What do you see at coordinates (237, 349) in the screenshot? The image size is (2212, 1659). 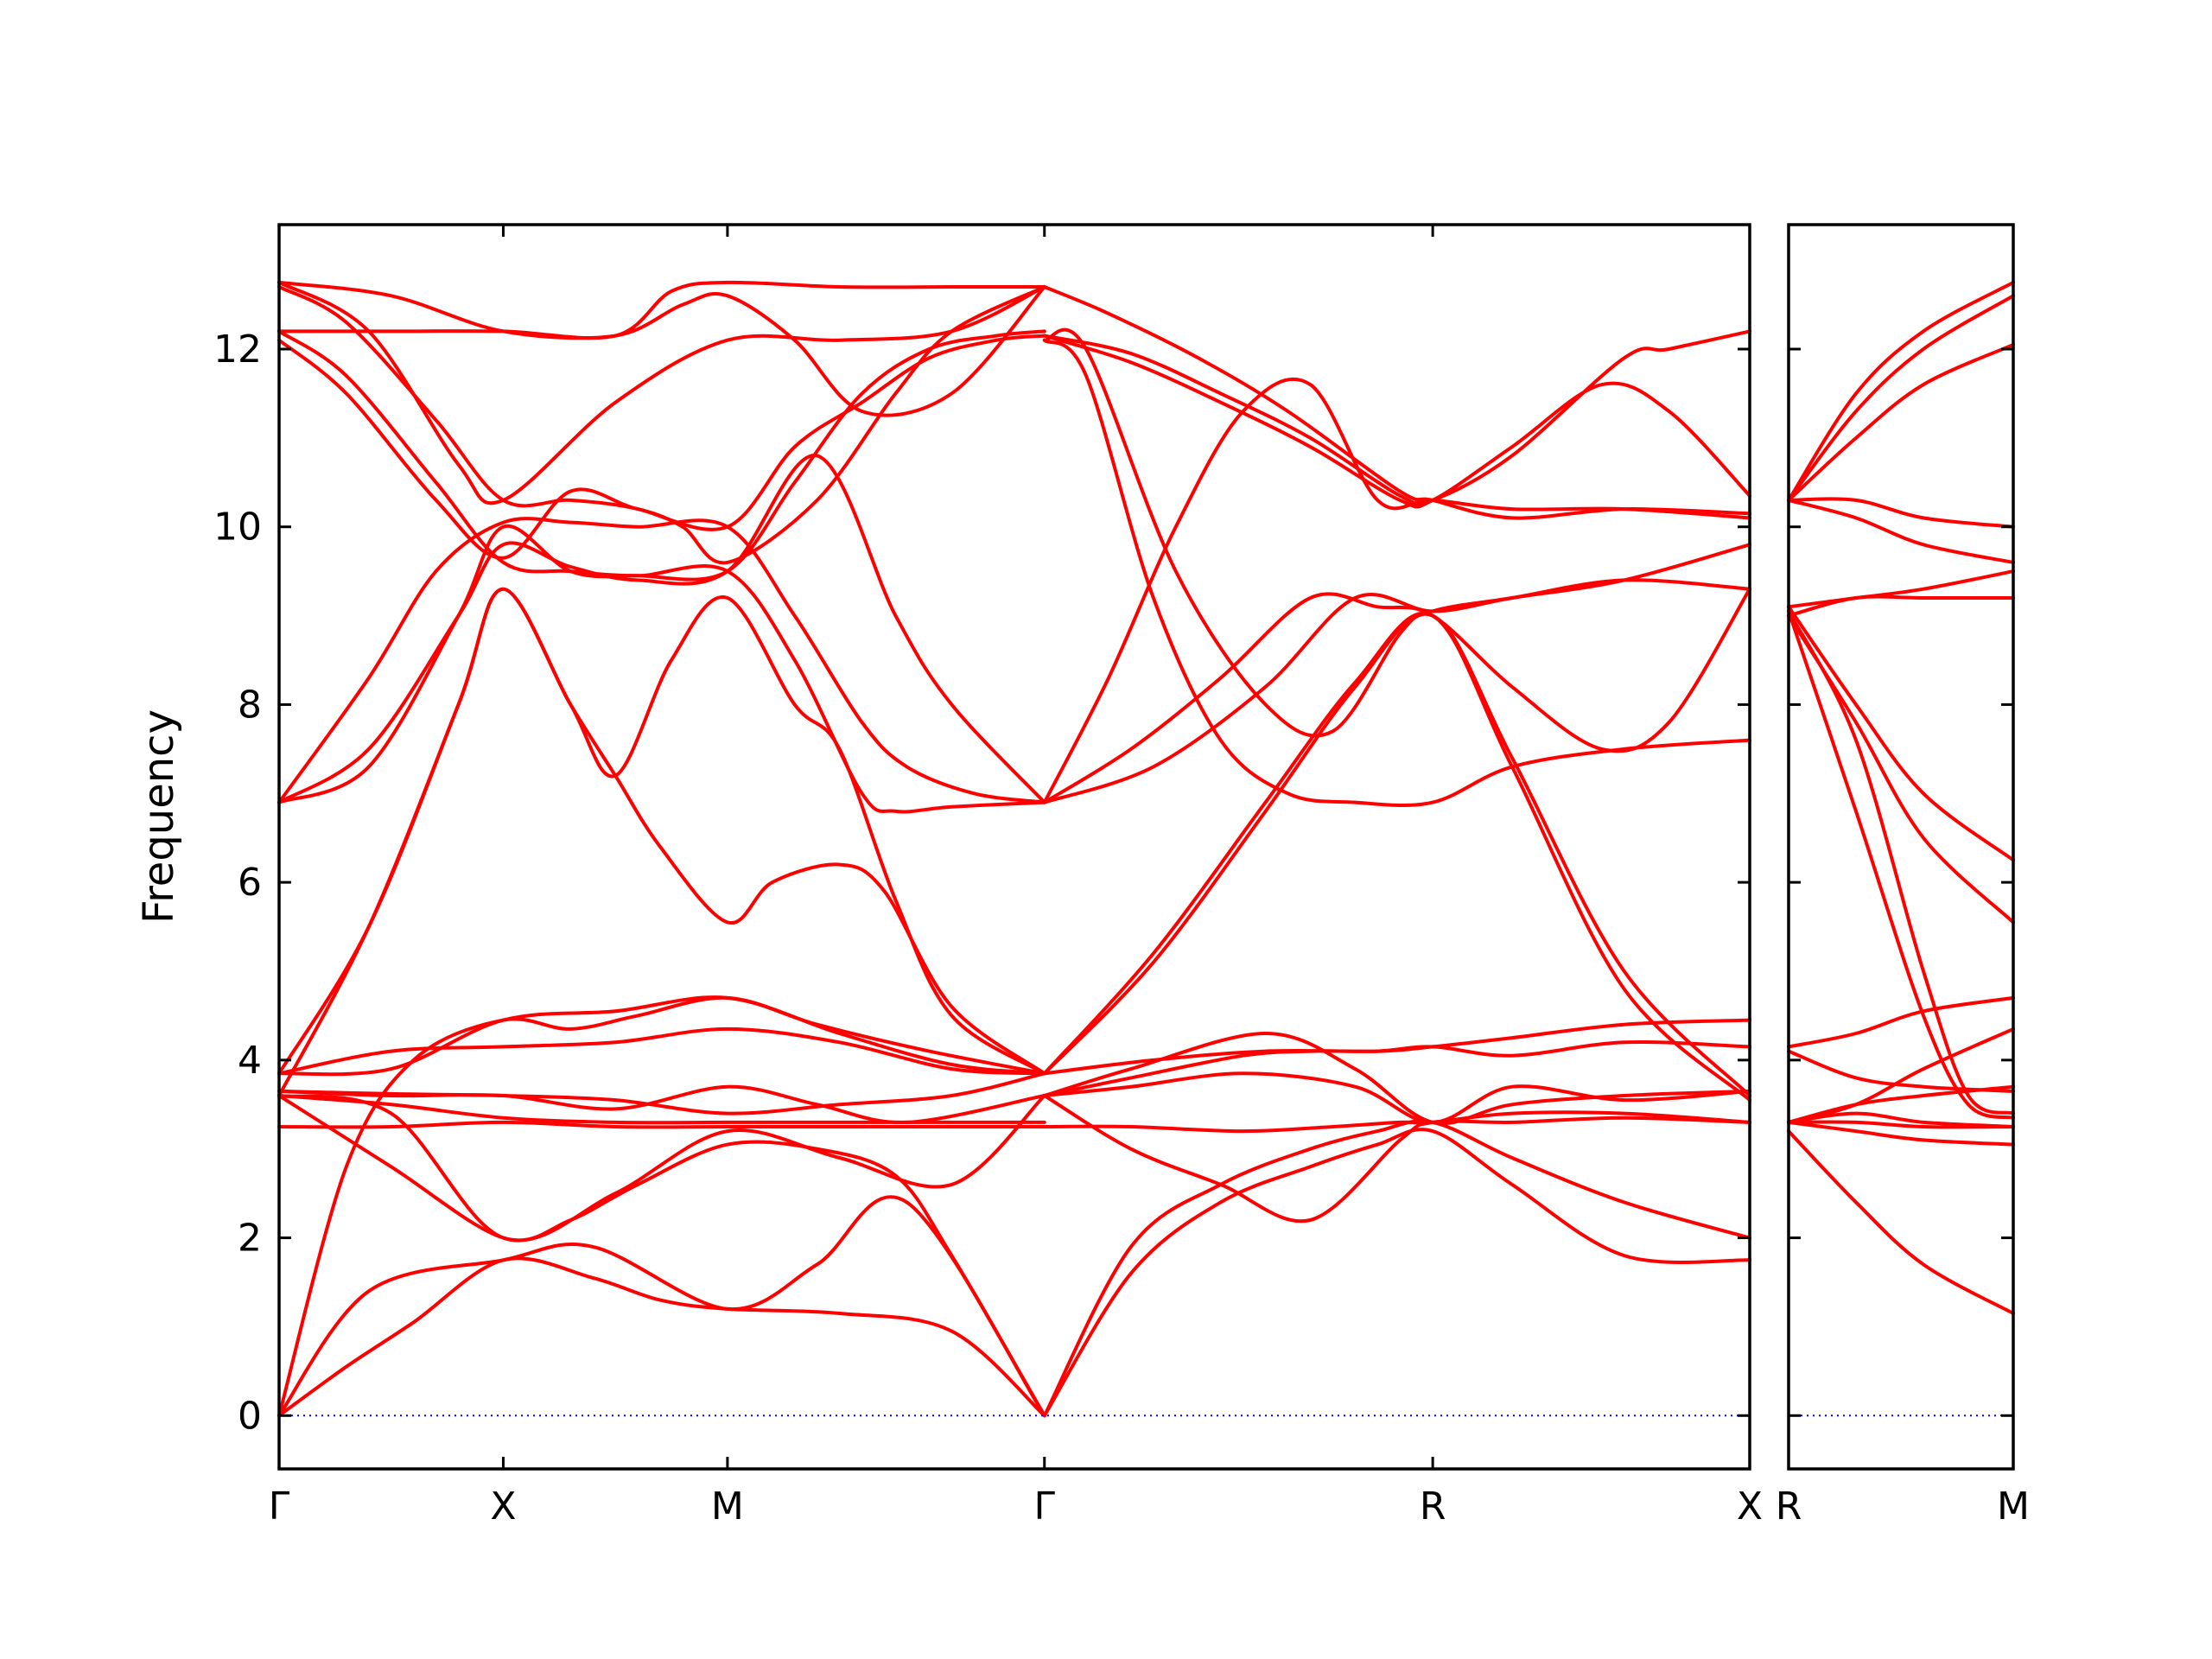 I see `y-tick-label: 12` at bounding box center [237, 349].